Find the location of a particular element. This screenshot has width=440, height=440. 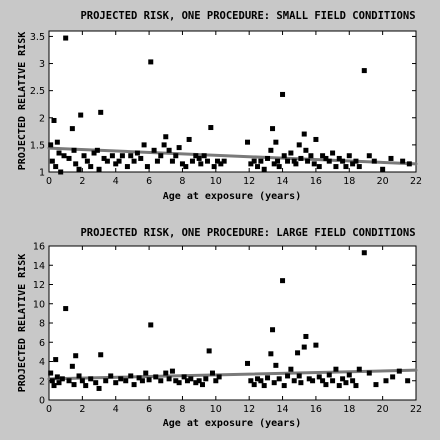

y-tick-label: 2.5 is located at coordinates (37, 91).